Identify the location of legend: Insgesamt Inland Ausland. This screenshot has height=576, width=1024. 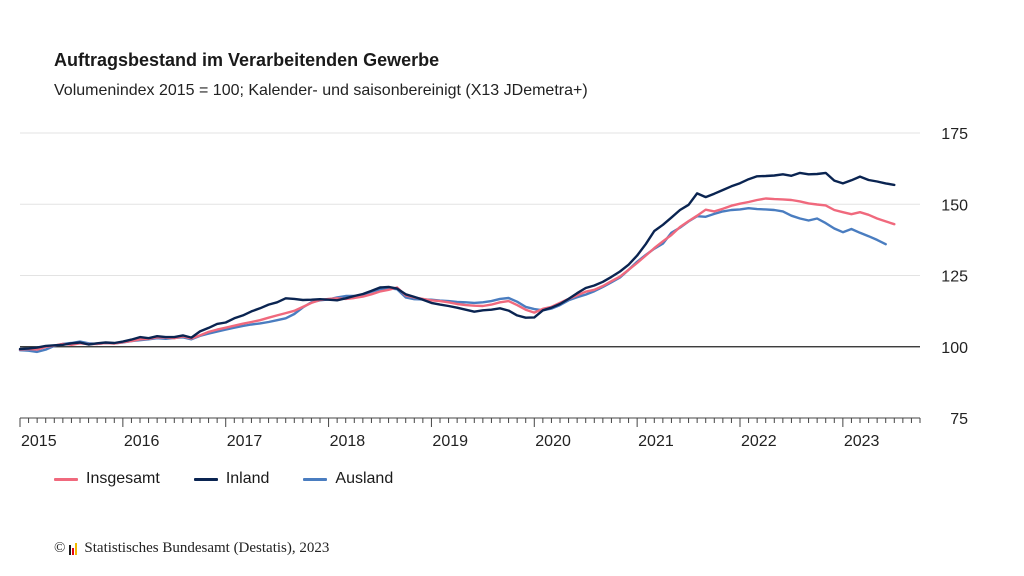
(240, 479).